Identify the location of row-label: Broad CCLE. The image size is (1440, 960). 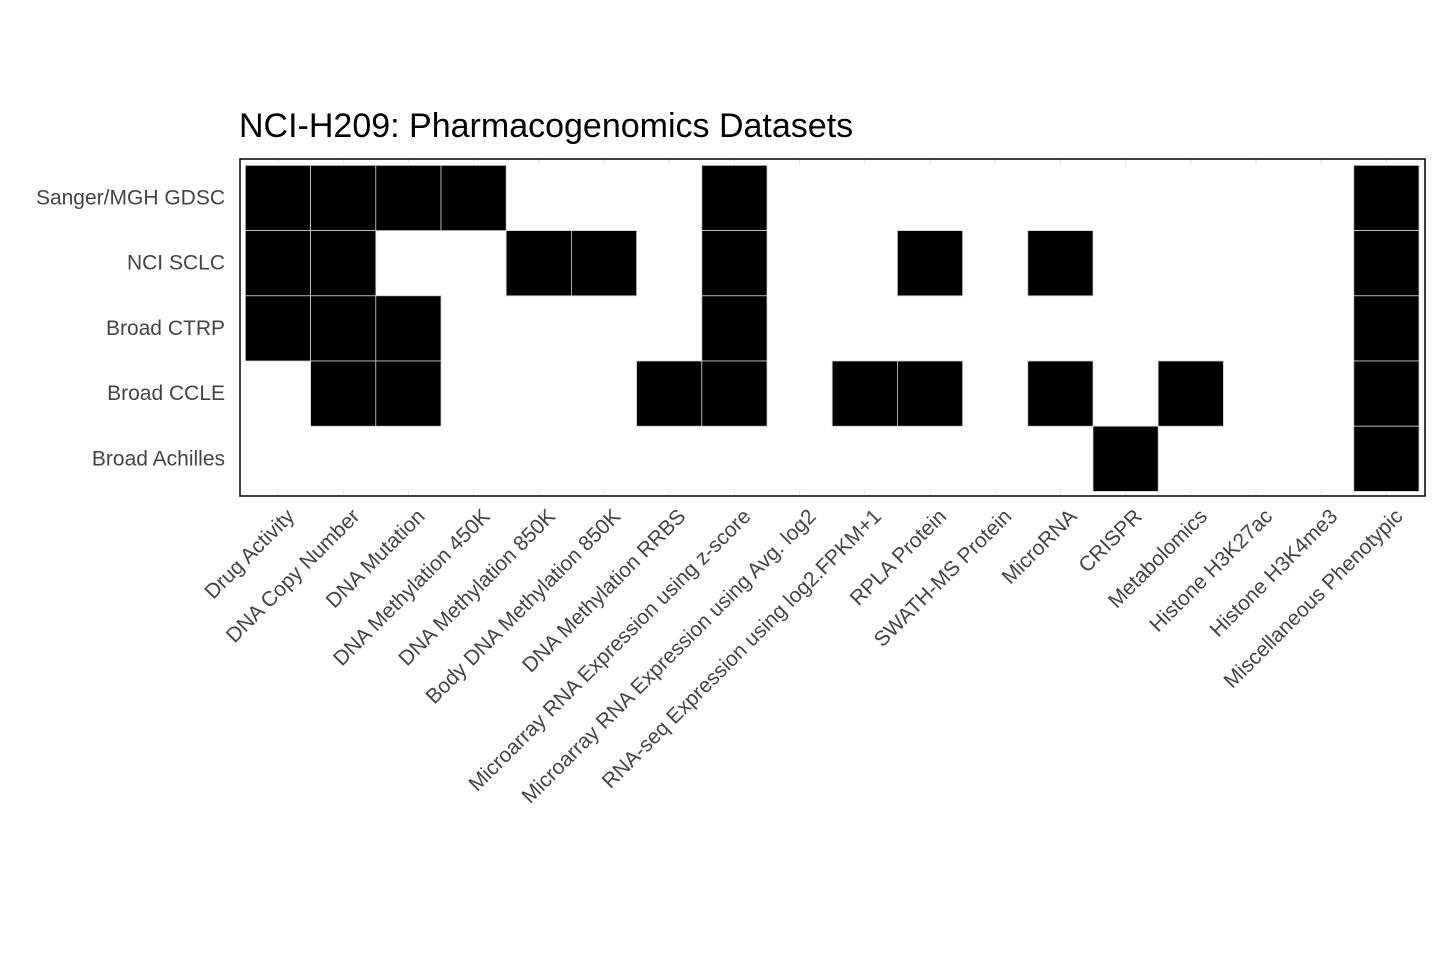
(166, 393).